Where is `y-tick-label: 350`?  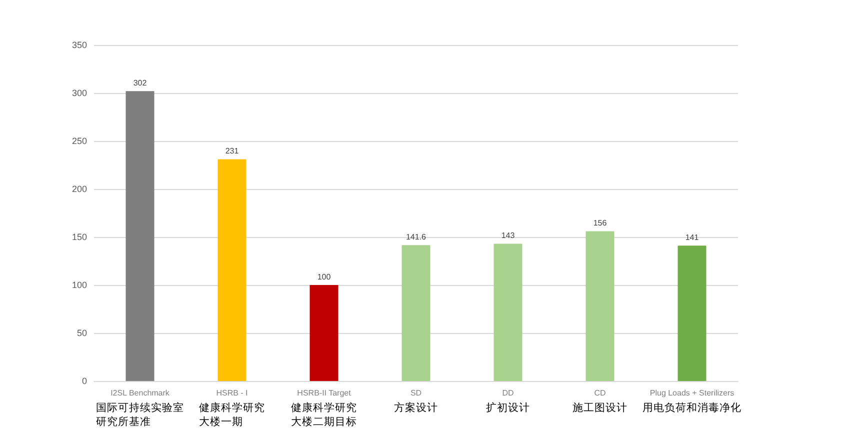 y-tick-label: 350 is located at coordinates (79, 45).